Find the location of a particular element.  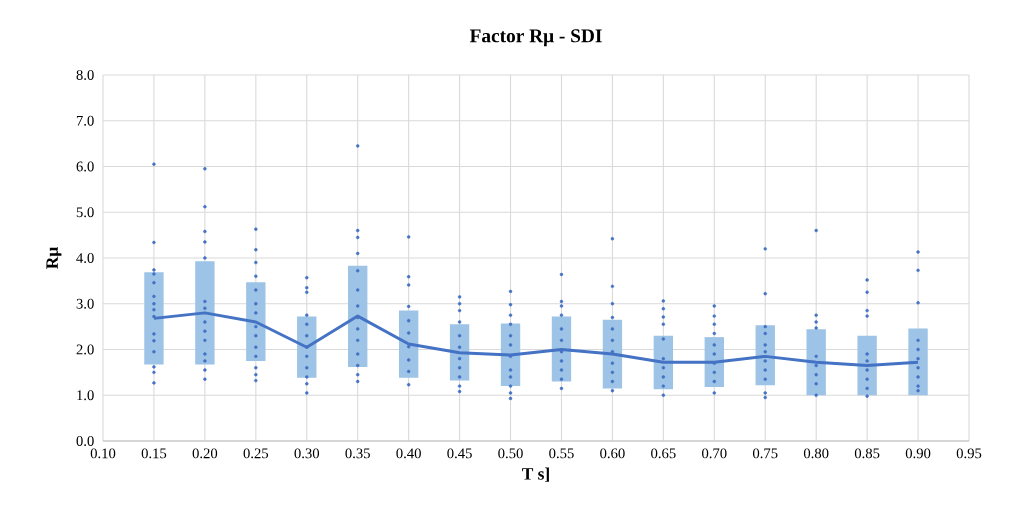

x-tick-label: 0.85 is located at coordinates (867, 453).